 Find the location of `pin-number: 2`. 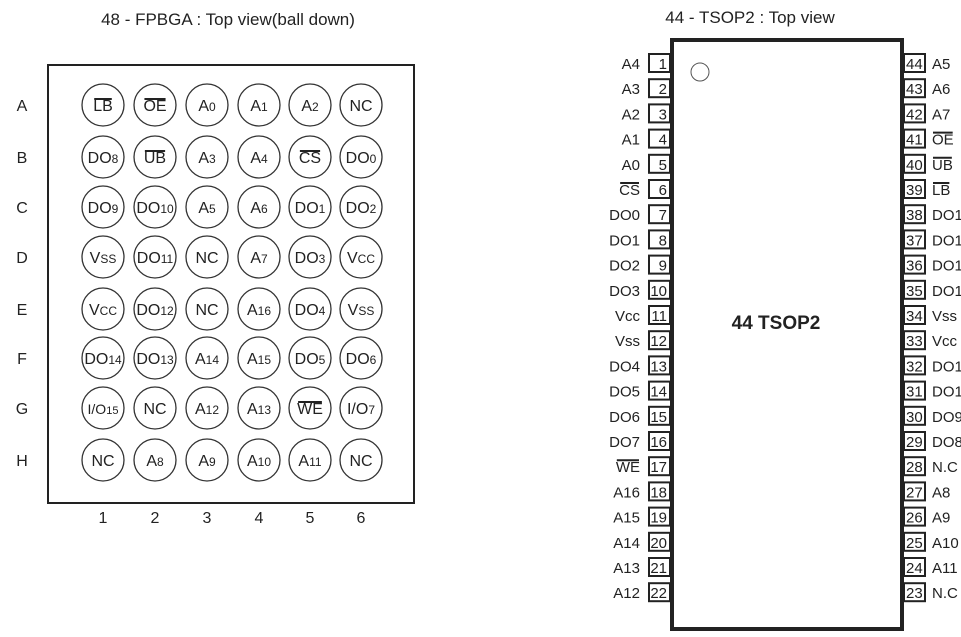

pin-number: 2 is located at coordinates (663, 89).